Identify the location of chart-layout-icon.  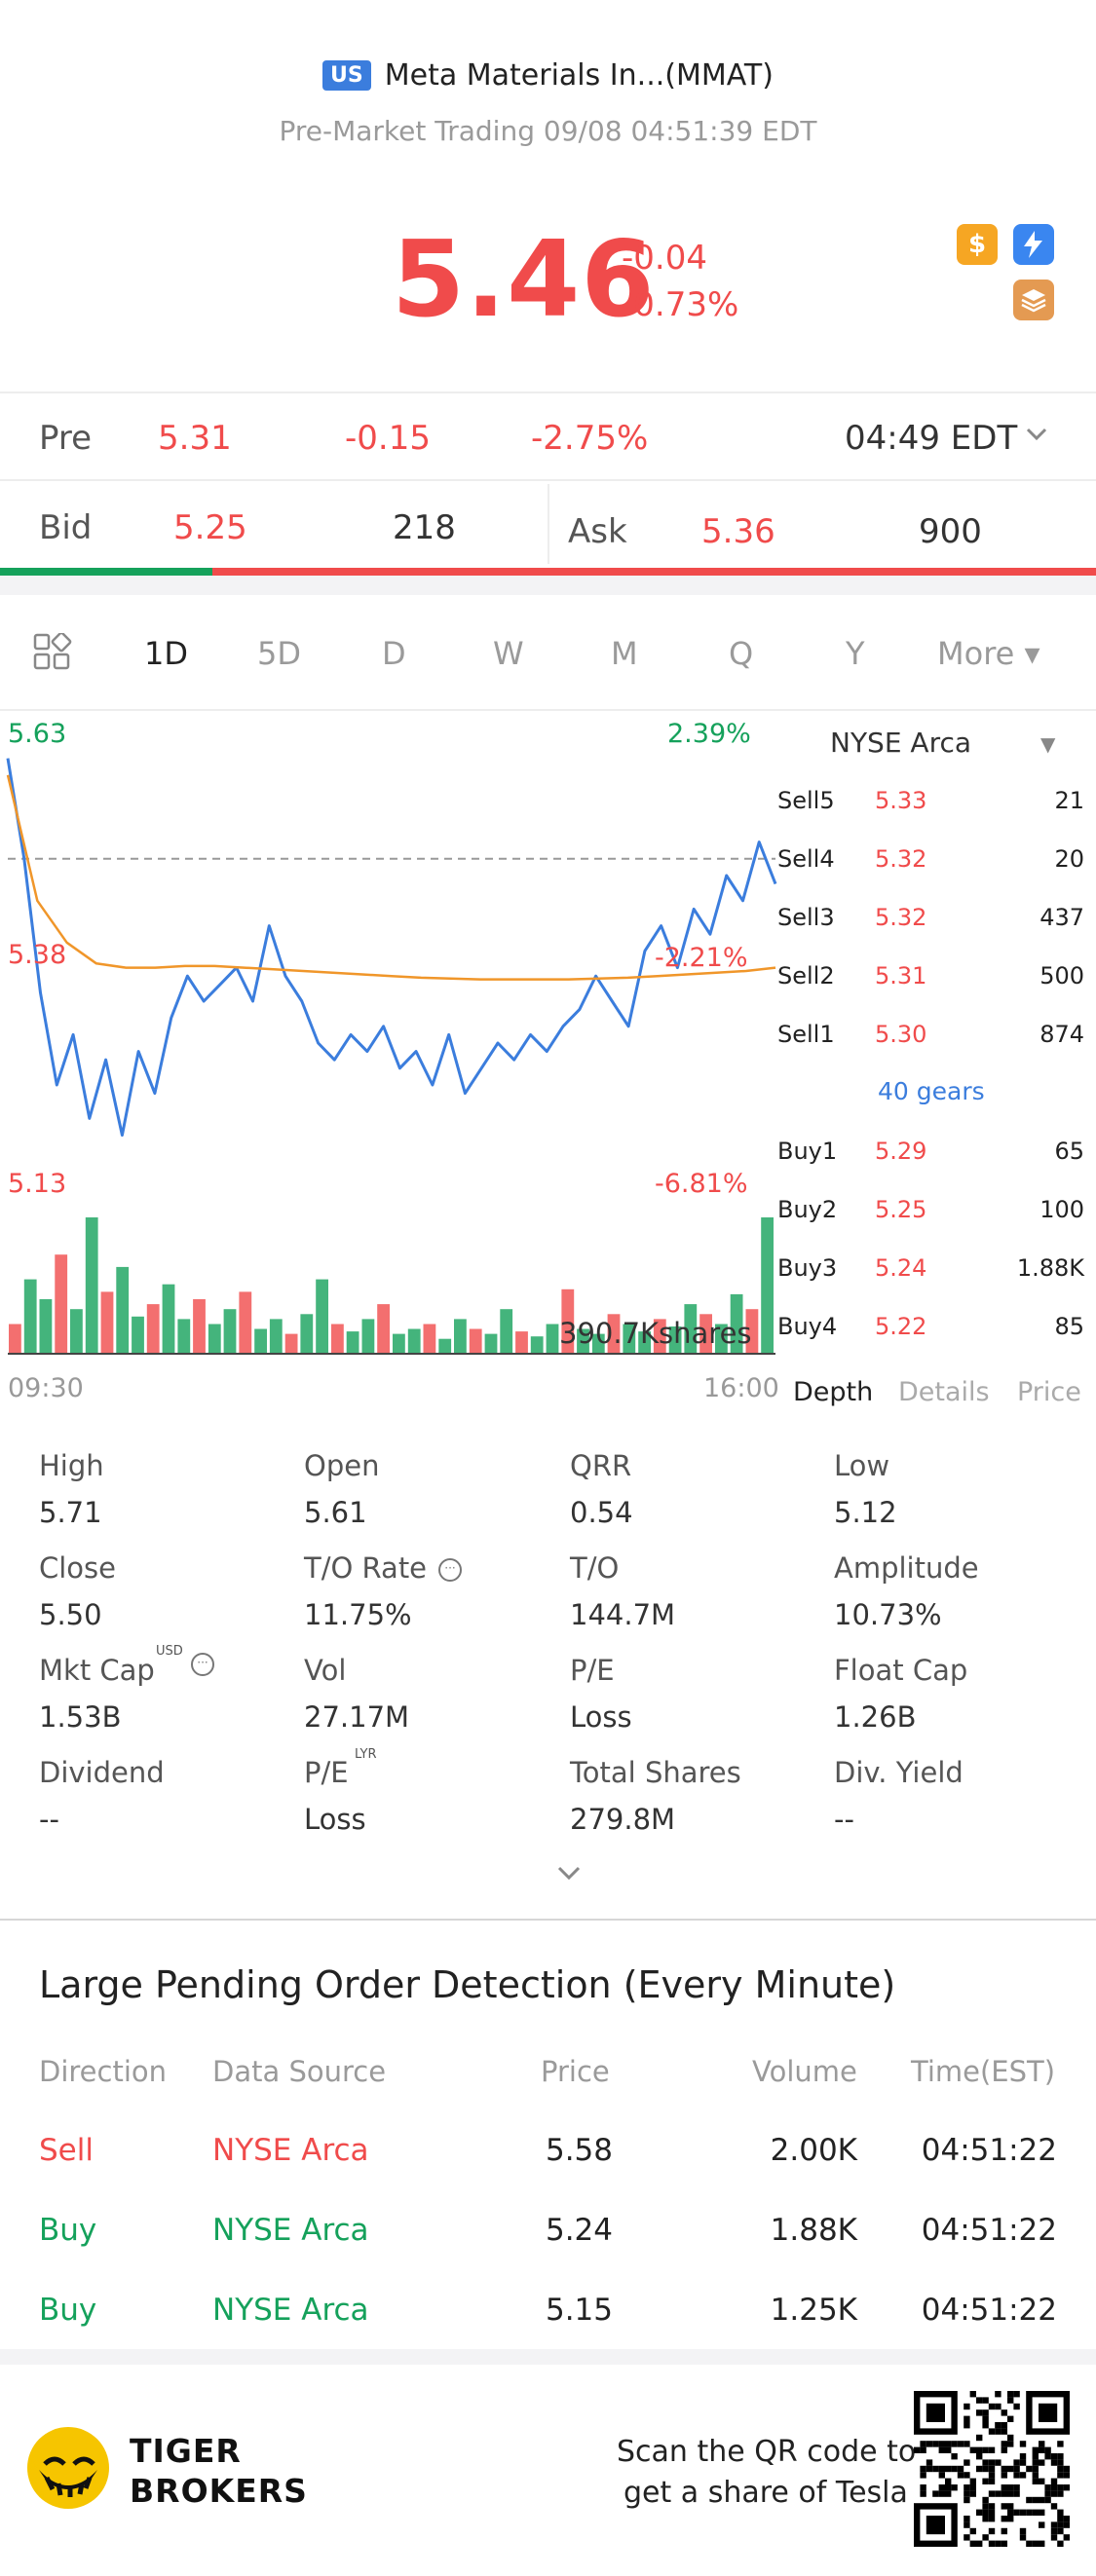
(53, 651).